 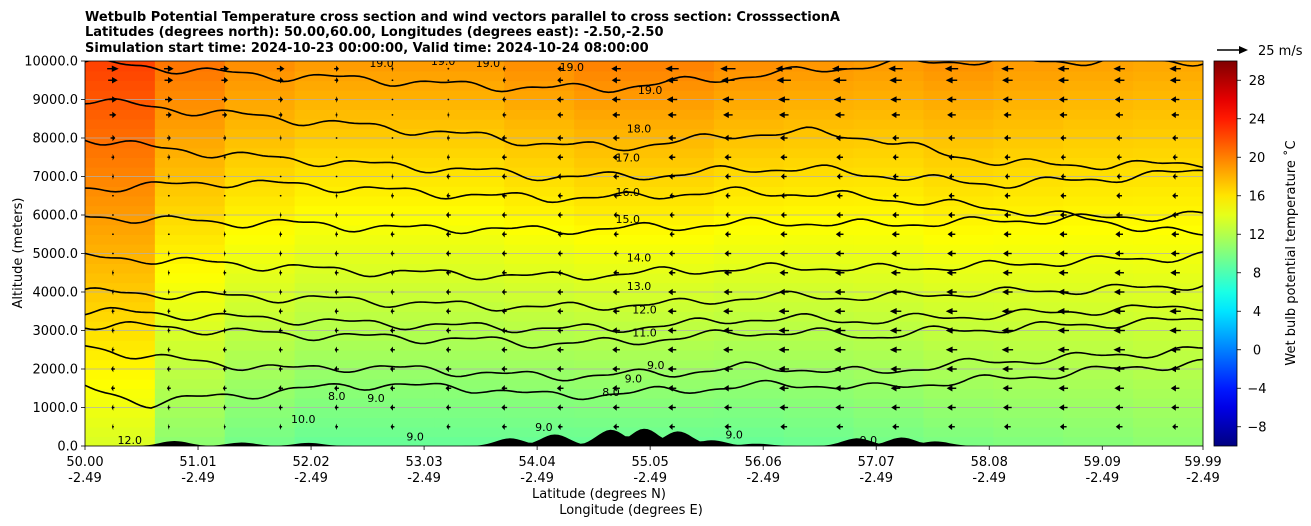 I want to click on colorbar-tick-label: 8, so click(x=1257, y=273).